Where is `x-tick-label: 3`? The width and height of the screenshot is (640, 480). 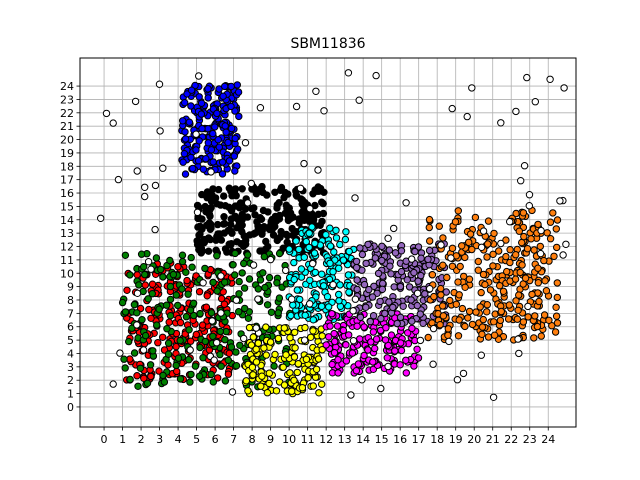
x-tick-label: 3 is located at coordinates (159, 439).